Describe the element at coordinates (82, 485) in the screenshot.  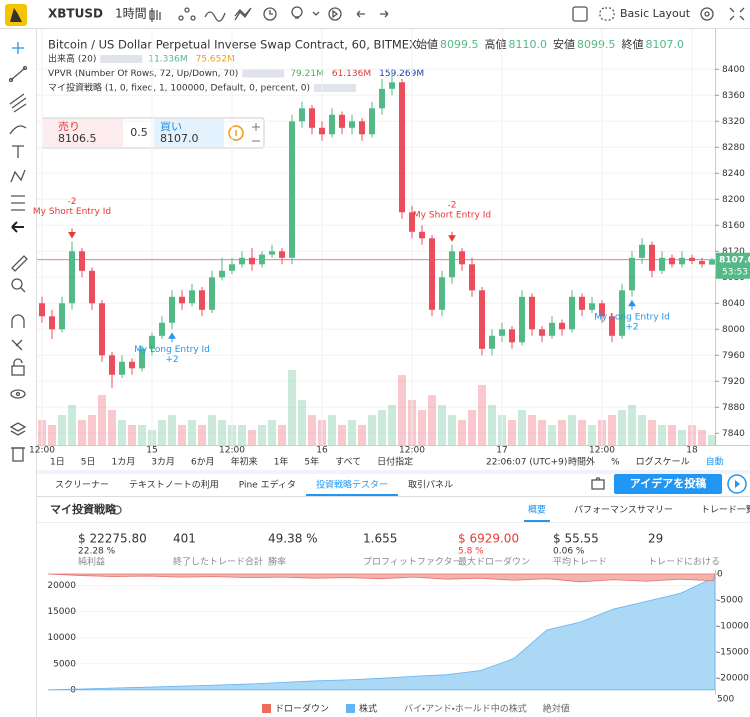
I see `panel-tab: スクリーナー` at that location.